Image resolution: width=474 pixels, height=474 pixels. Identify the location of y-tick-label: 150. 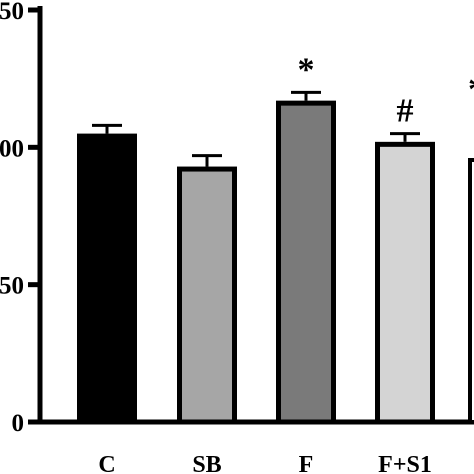
(12, 12).